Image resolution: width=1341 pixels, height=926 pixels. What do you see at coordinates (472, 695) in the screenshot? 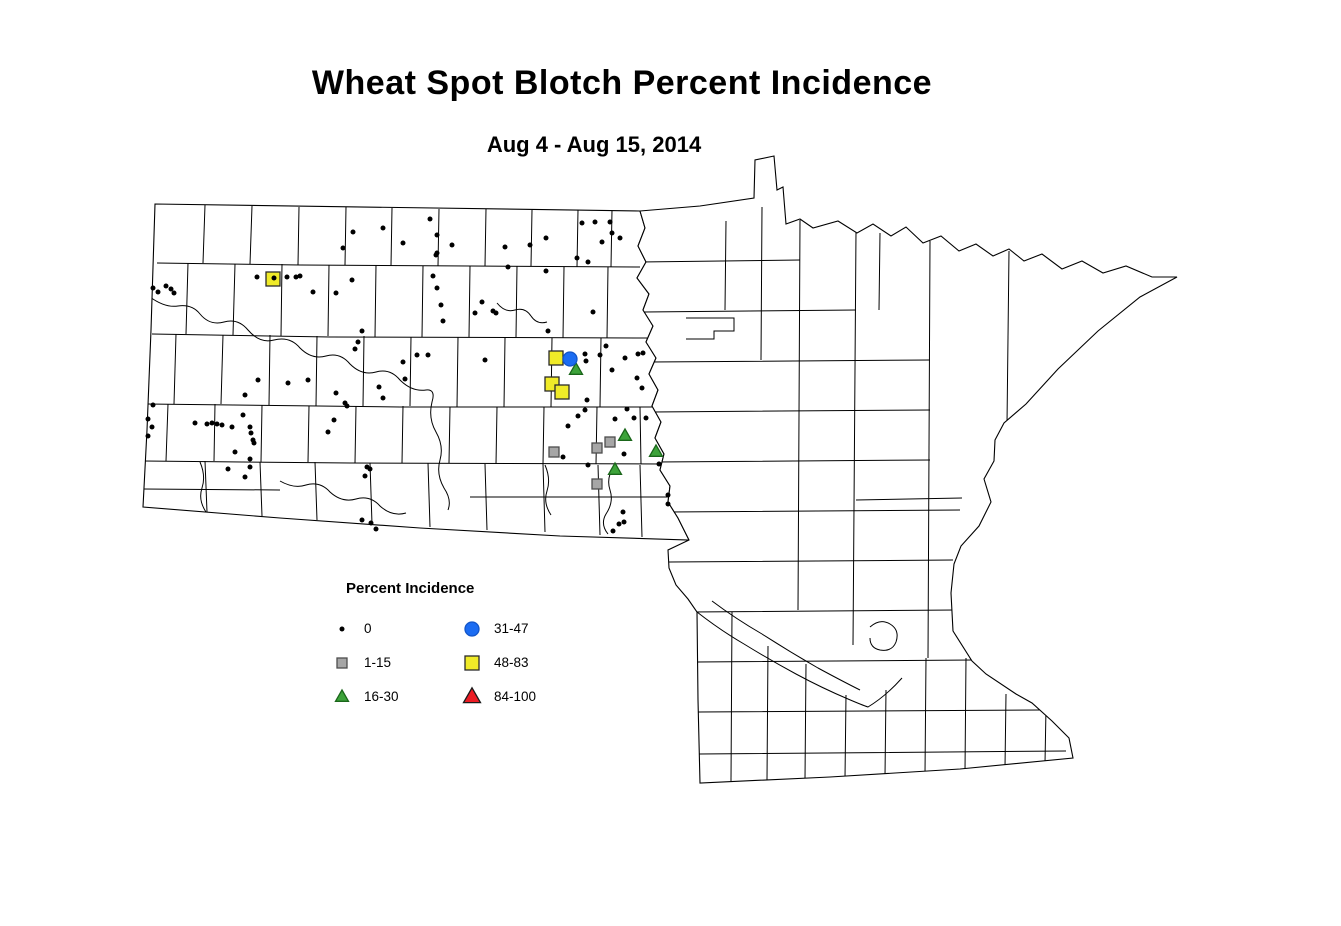
I see `red-triangle-swatch-icon` at bounding box center [472, 695].